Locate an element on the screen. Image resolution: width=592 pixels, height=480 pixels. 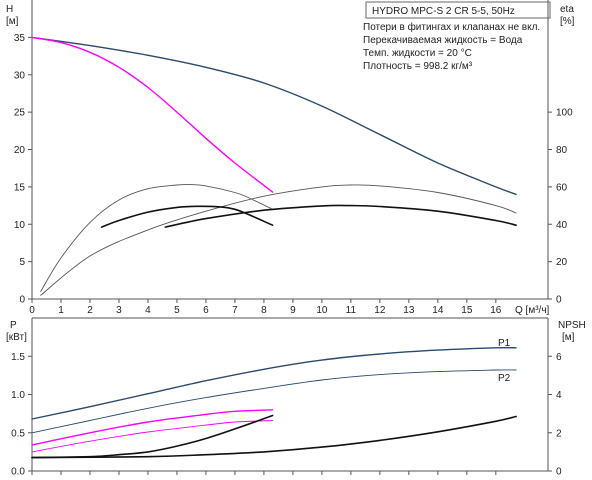
left-tick-label: 35 is located at coordinates (20, 38).